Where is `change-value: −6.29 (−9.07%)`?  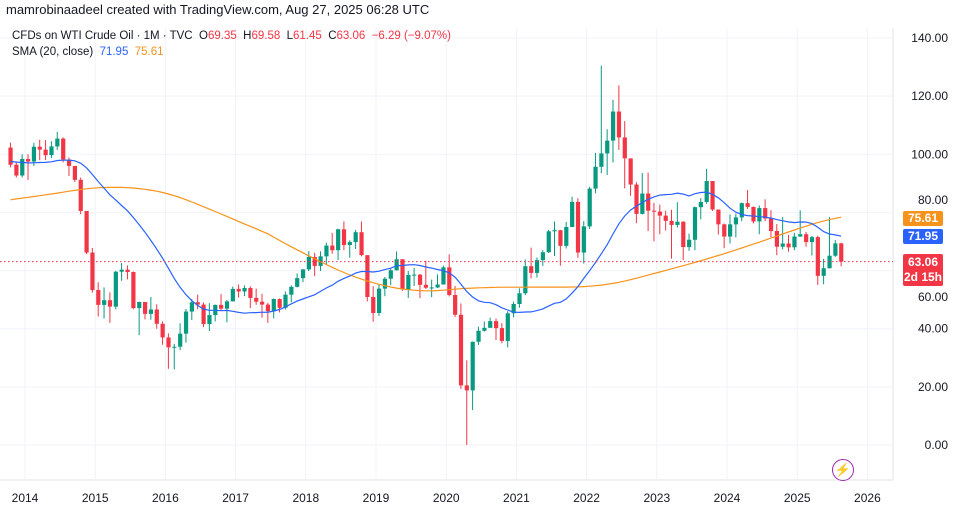
change-value: −6.29 (−9.07%) is located at coordinates (411, 36).